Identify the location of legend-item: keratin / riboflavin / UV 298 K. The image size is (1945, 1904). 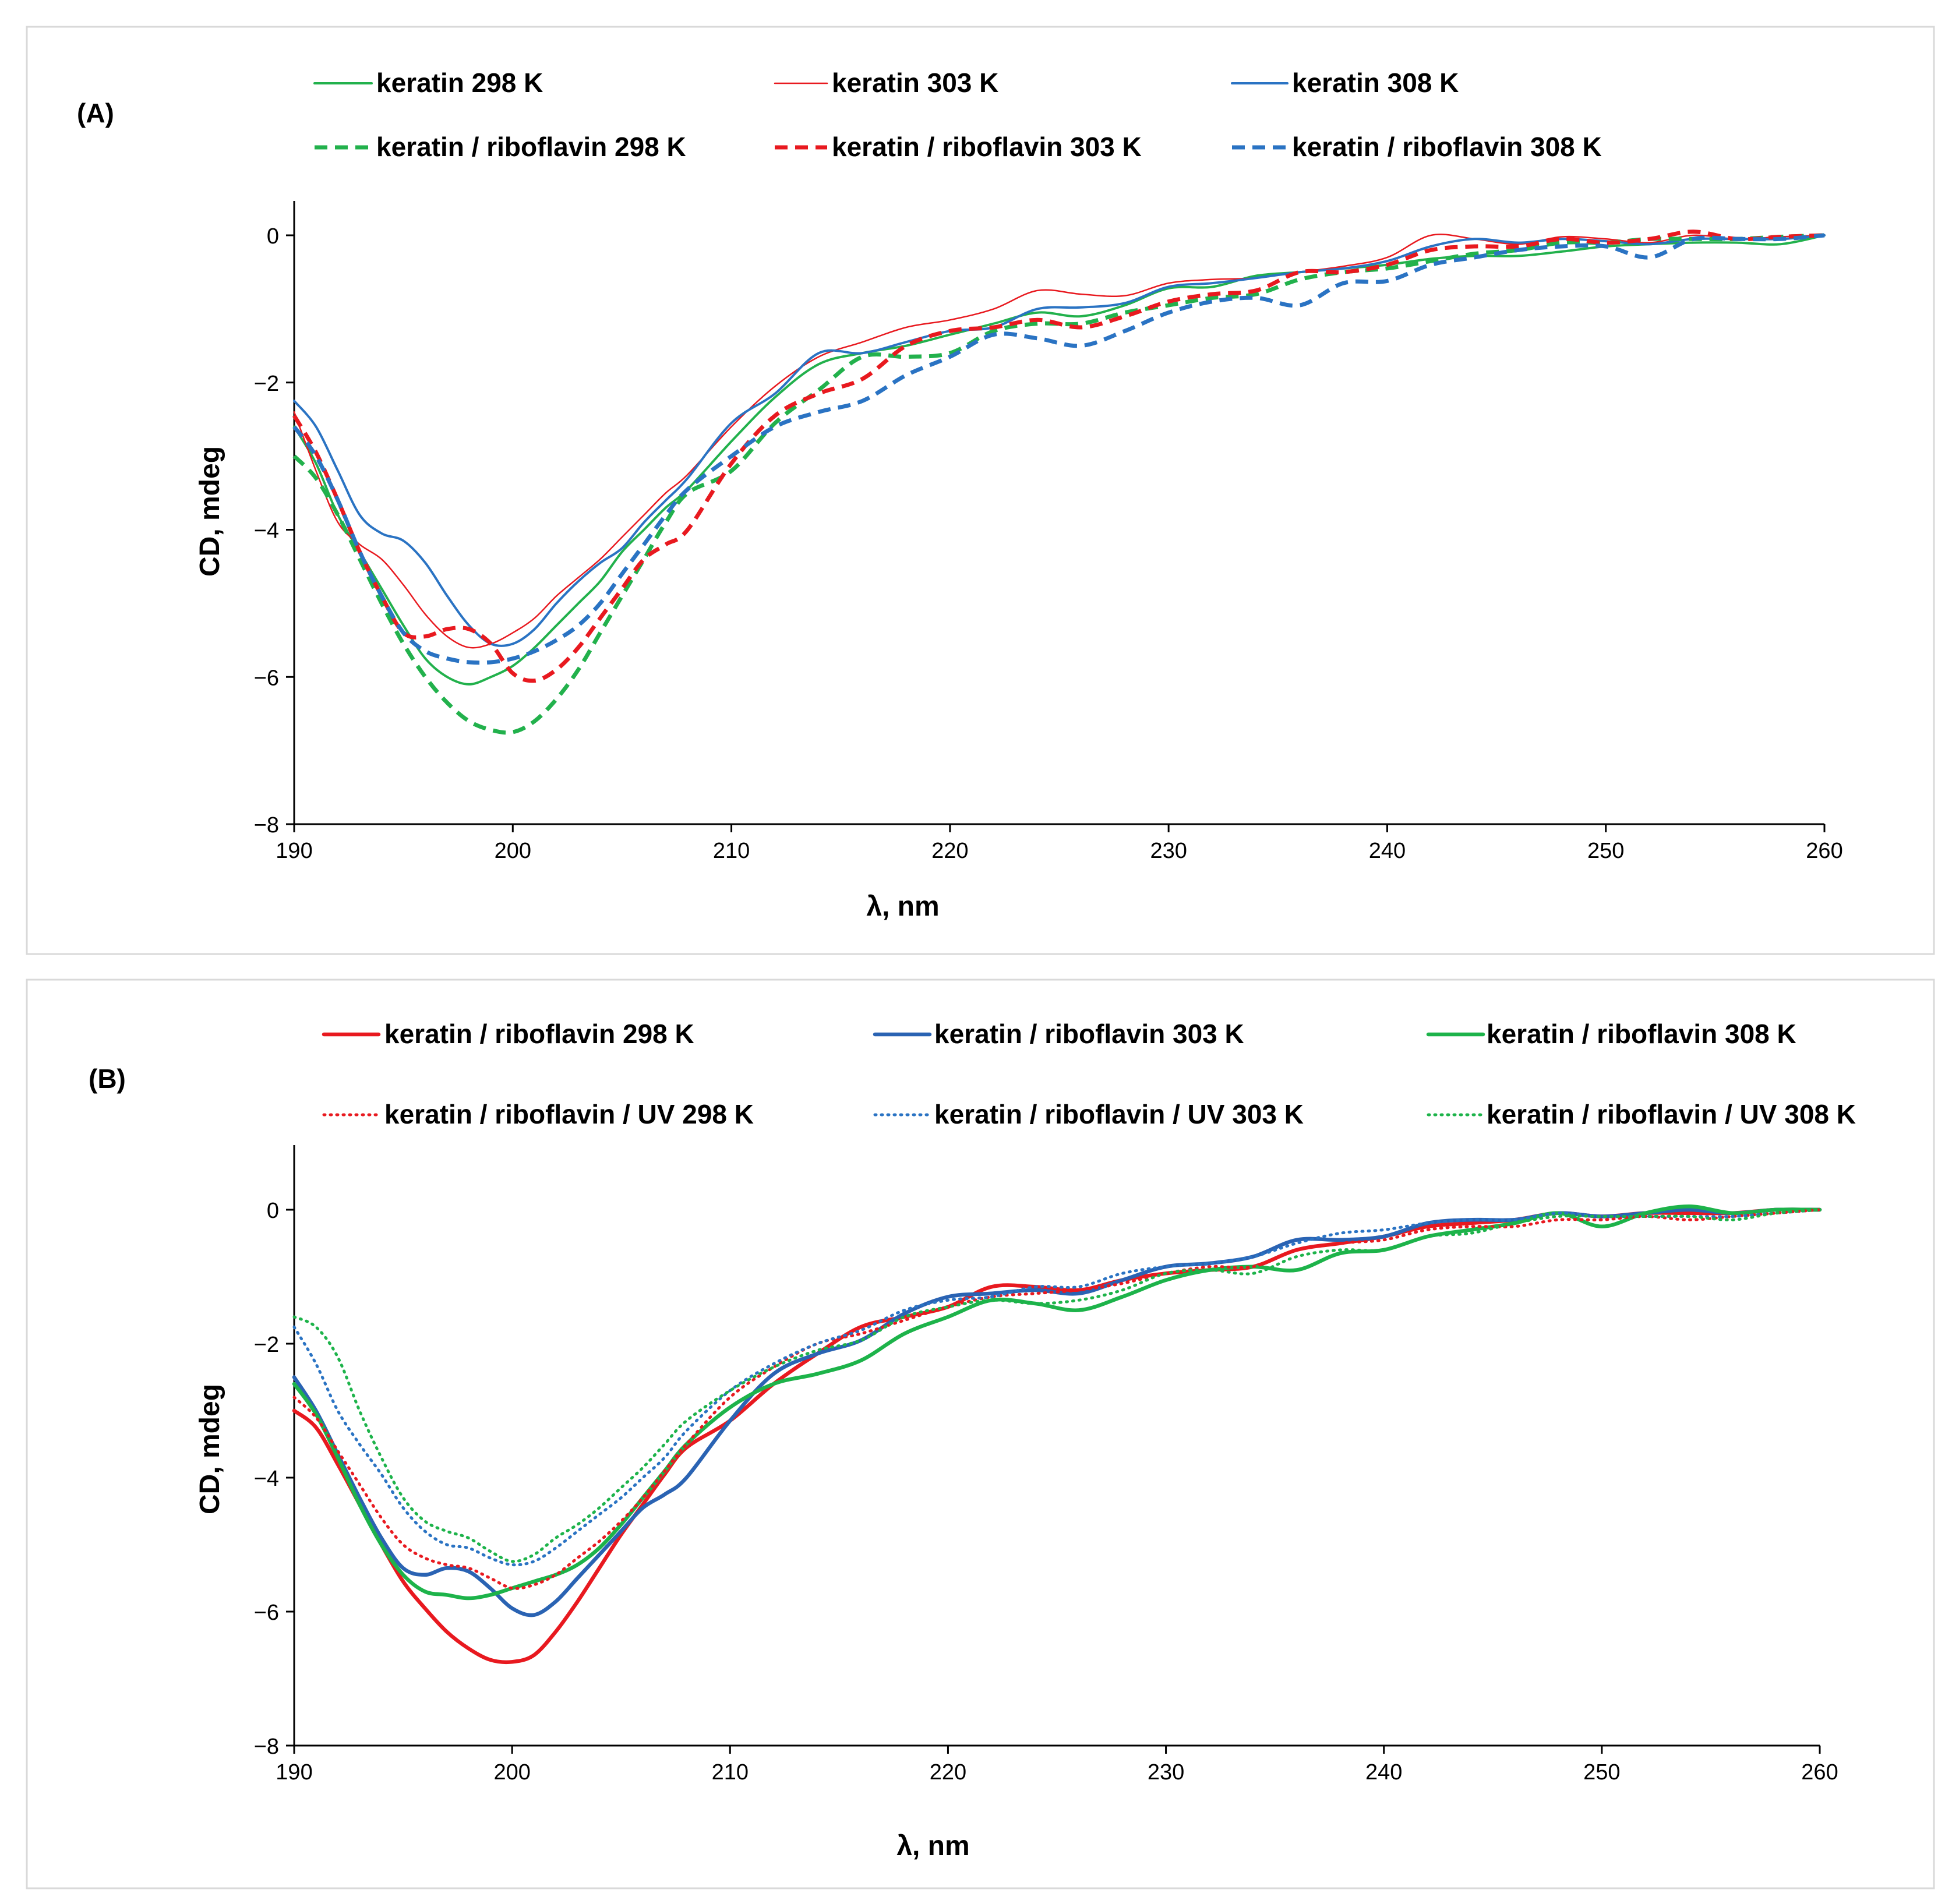
(538, 1114).